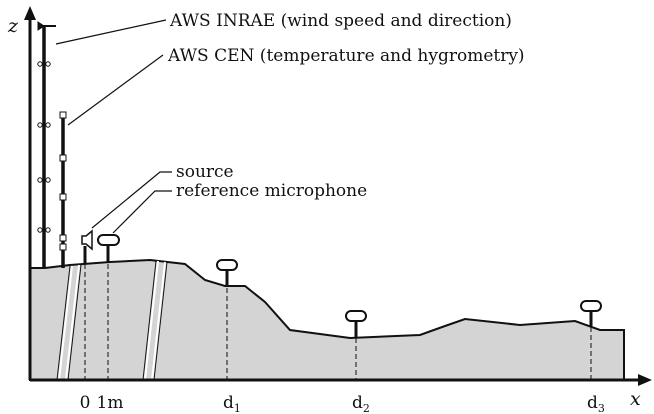 This screenshot has width=654, height=414. What do you see at coordinates (361, 403) in the screenshot?
I see `position-label: d2` at bounding box center [361, 403].